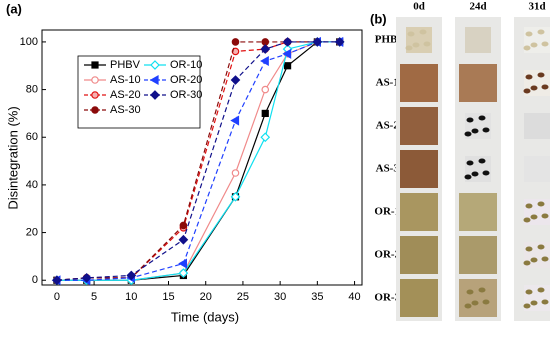  I want to click on legend: PHBV AS-10 AS-20 AS-30 OR-10 OR-20 OR-30, so click(139, 92).